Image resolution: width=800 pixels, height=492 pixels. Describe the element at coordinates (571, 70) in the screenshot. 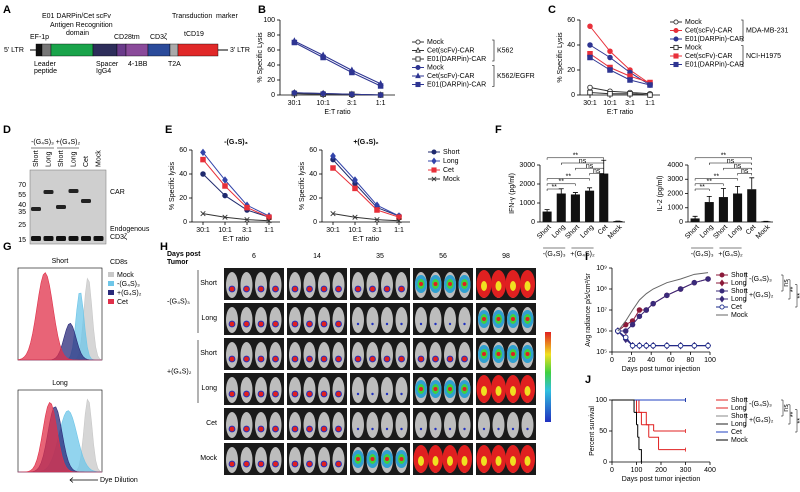

I see `y-tick-label: 20` at that location.